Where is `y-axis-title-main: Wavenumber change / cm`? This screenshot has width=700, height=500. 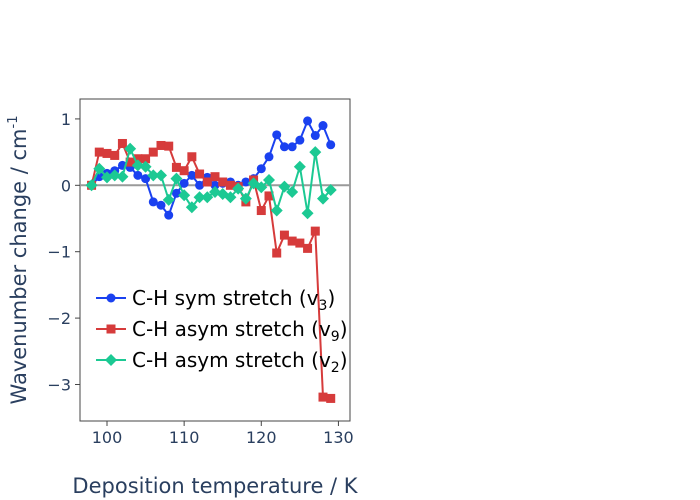
y-axis-title-main: Wavenumber change / cm is located at coordinates (19, 266).